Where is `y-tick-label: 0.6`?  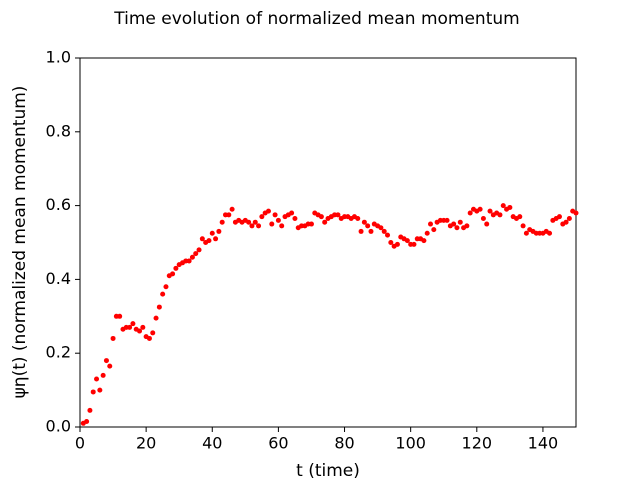 y-tick-label: 0.6 is located at coordinates (58, 204).